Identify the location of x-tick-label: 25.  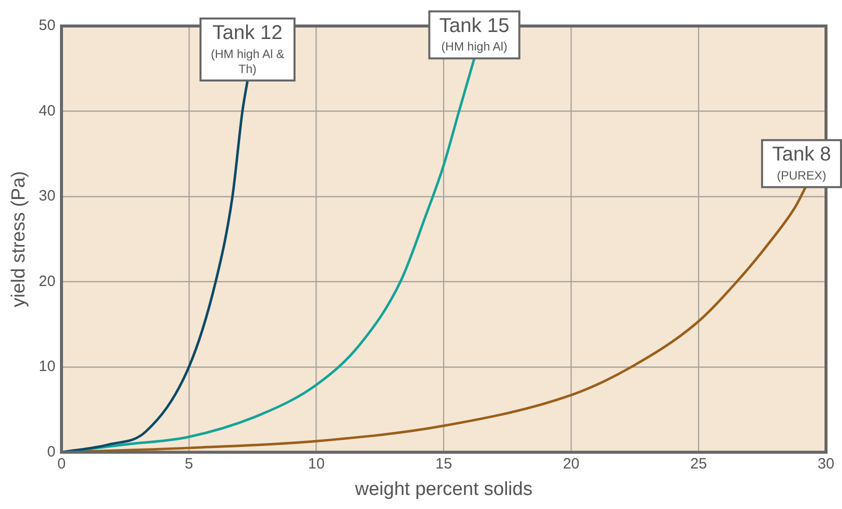
(698, 463).